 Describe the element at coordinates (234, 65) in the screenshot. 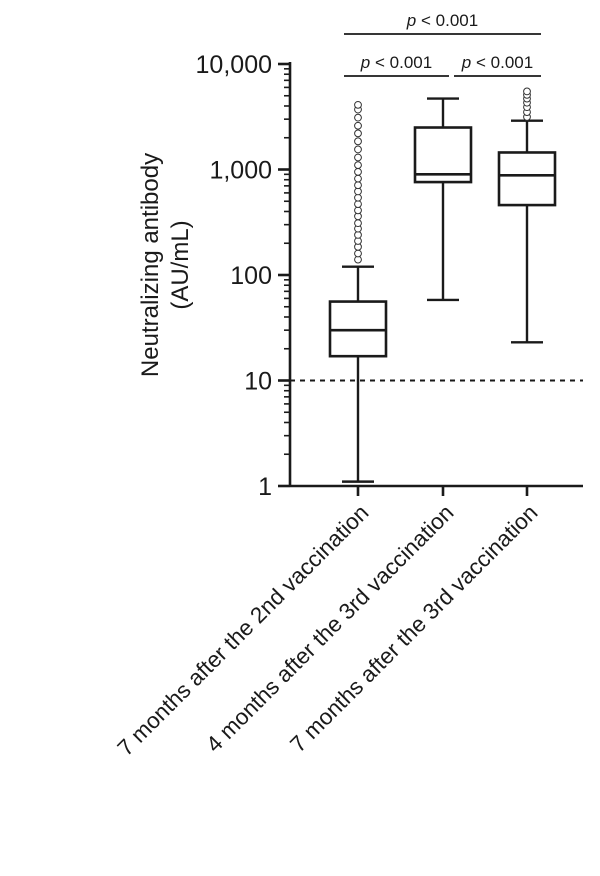

I see `y-tick-label: 10,000` at that location.